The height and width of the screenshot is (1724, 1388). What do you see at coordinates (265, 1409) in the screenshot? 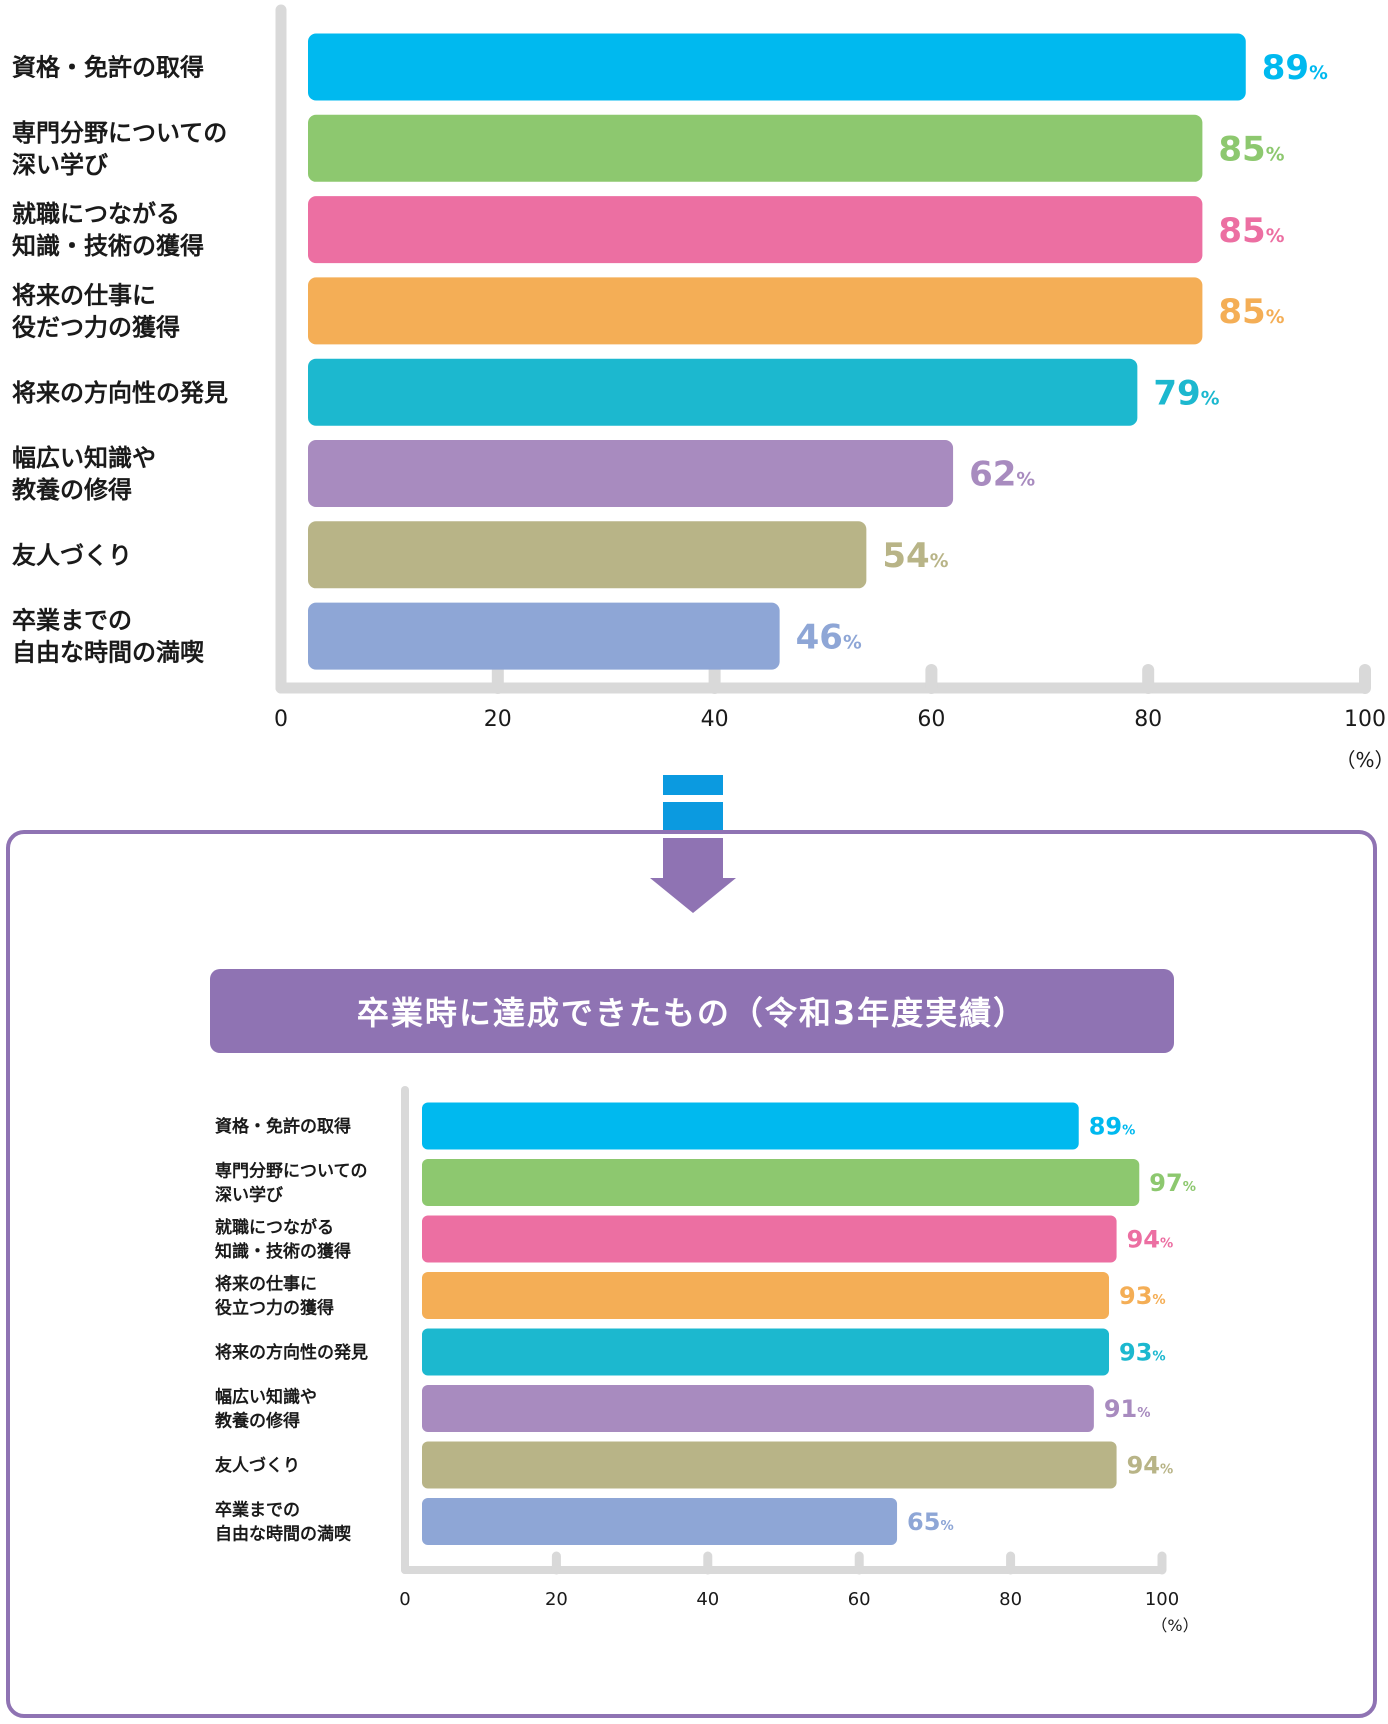
I see `chart-after-category-label: 幅広い知識や教養の修得` at bounding box center [265, 1409].